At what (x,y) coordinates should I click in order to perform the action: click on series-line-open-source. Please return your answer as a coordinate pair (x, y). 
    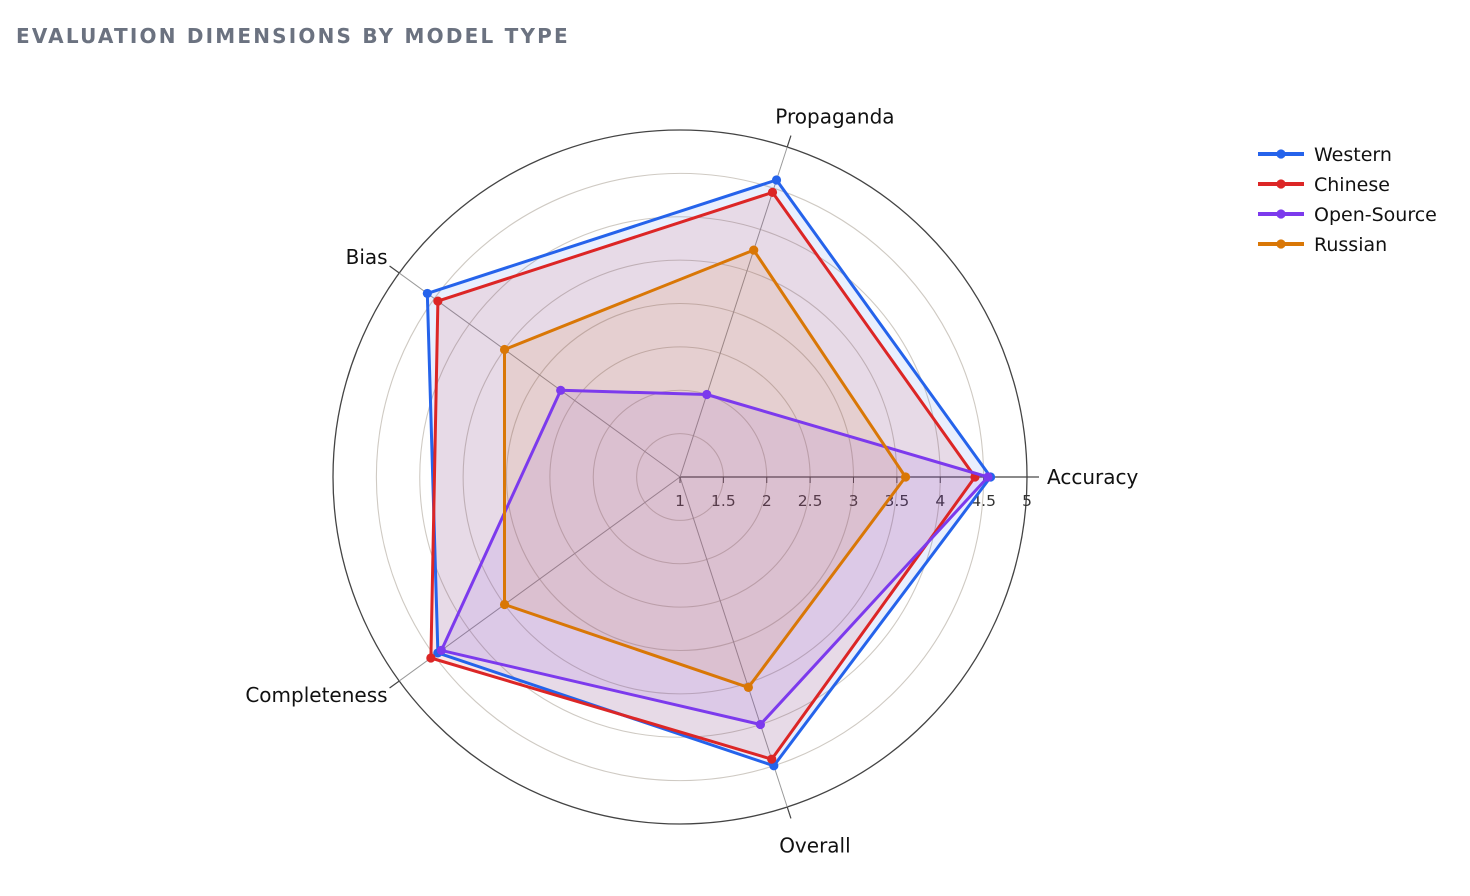
    Looking at the image, I should click on (714, 557).